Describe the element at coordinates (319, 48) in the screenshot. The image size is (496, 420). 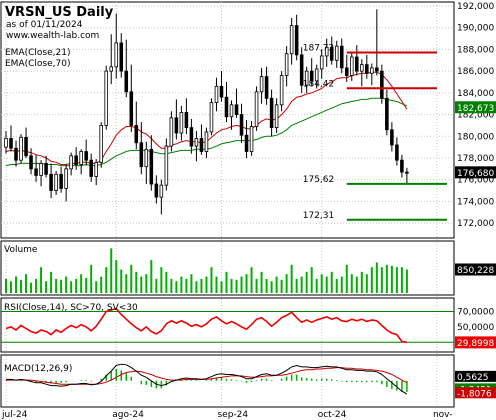
I see `level-label: 187,72` at that location.